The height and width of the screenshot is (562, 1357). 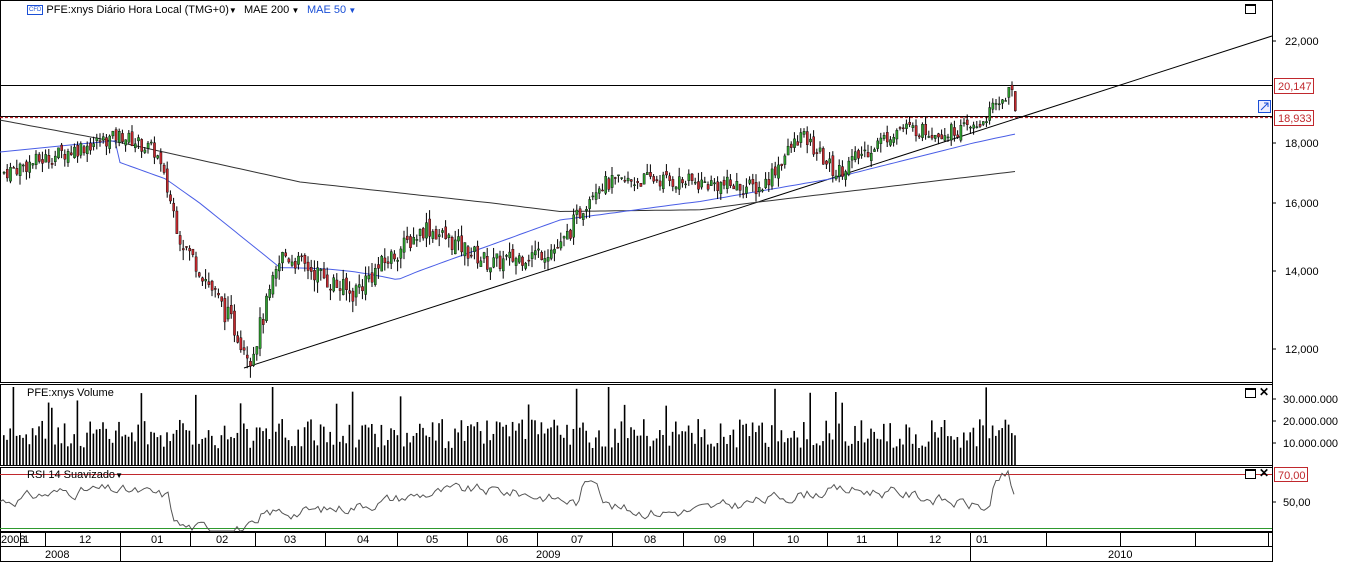 I want to click on rsi-panel-title: RSI 14 Suavizado▼, so click(x=75, y=475).